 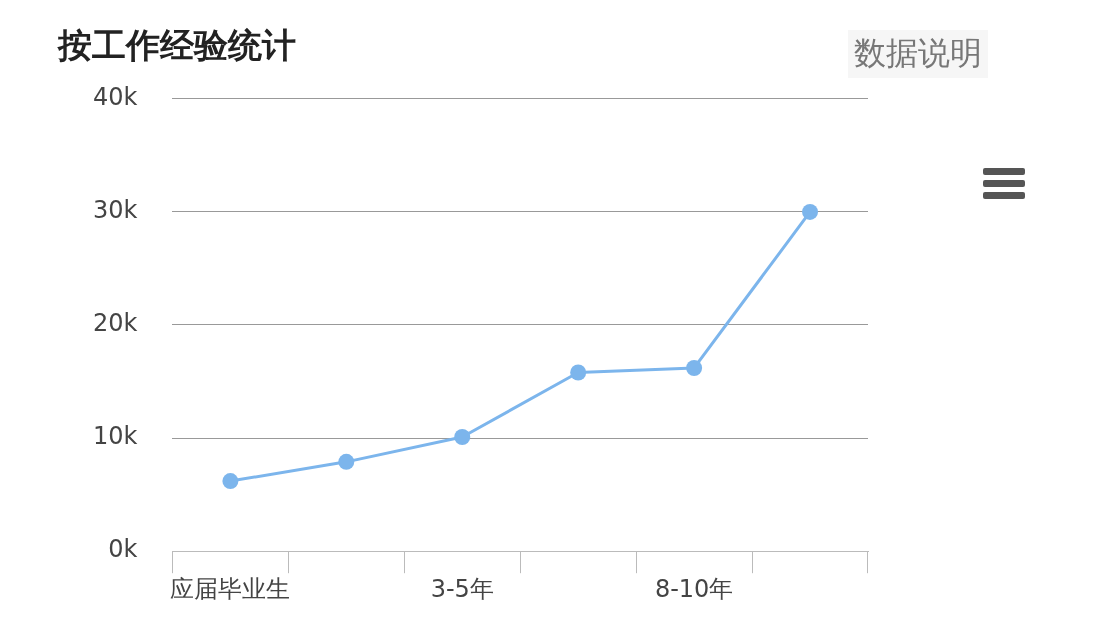 I want to click on text: 数据说明, so click(x=918, y=54).